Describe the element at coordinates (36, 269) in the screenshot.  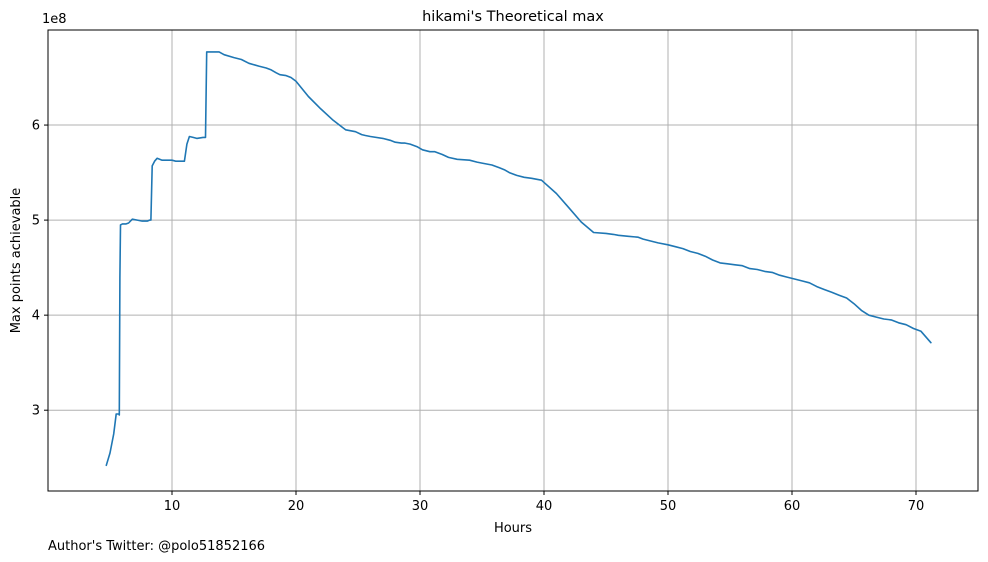
I see `y-tick-labels: 3 4 5 6` at that location.